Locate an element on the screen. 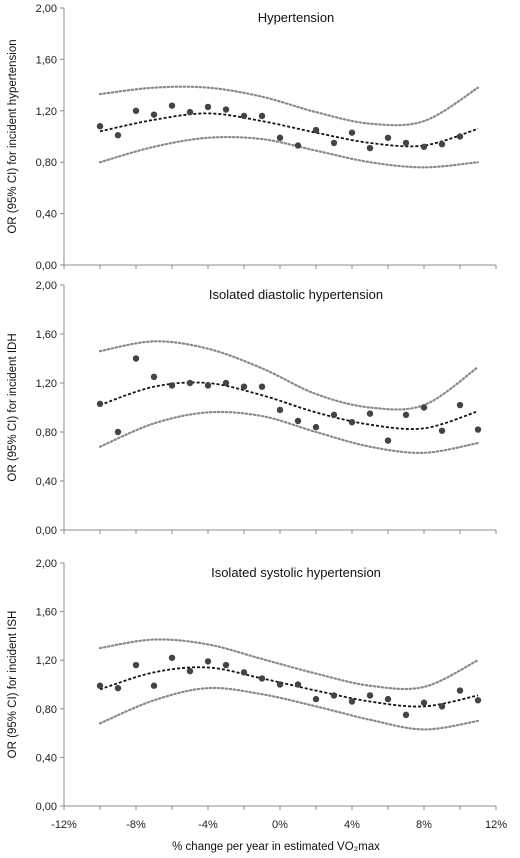  y-axis-label: OR (95% CI) for incident ISH is located at coordinates (13, 685).